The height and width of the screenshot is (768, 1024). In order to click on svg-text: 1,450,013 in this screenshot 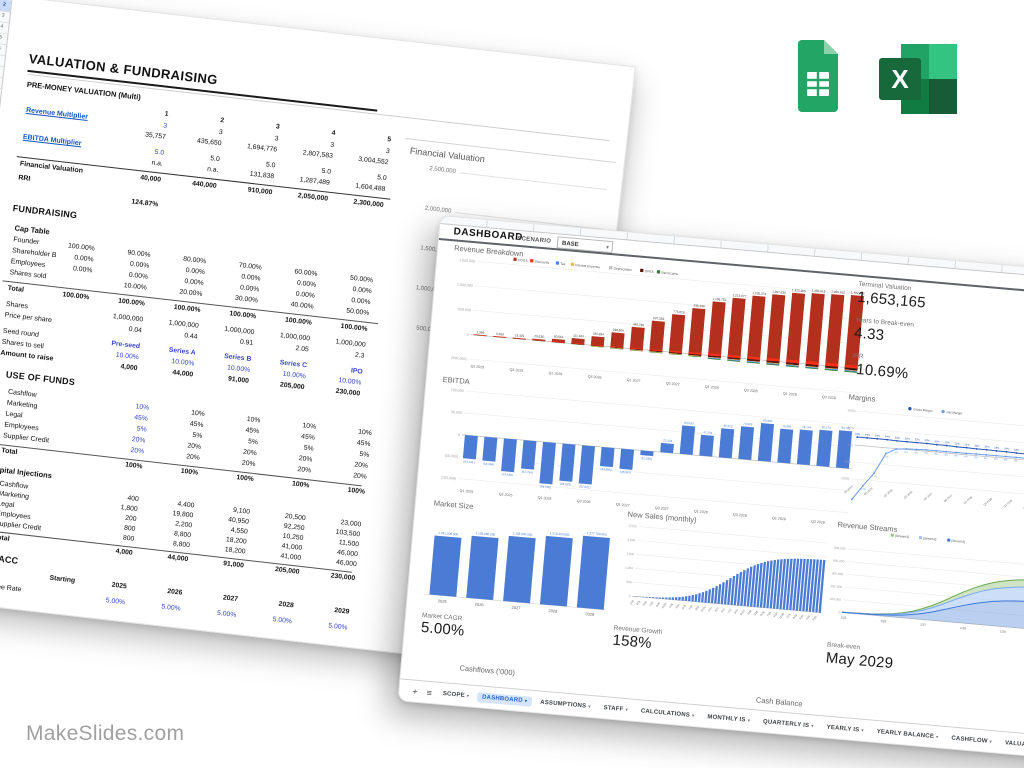, I will do `click(818, 291)`.